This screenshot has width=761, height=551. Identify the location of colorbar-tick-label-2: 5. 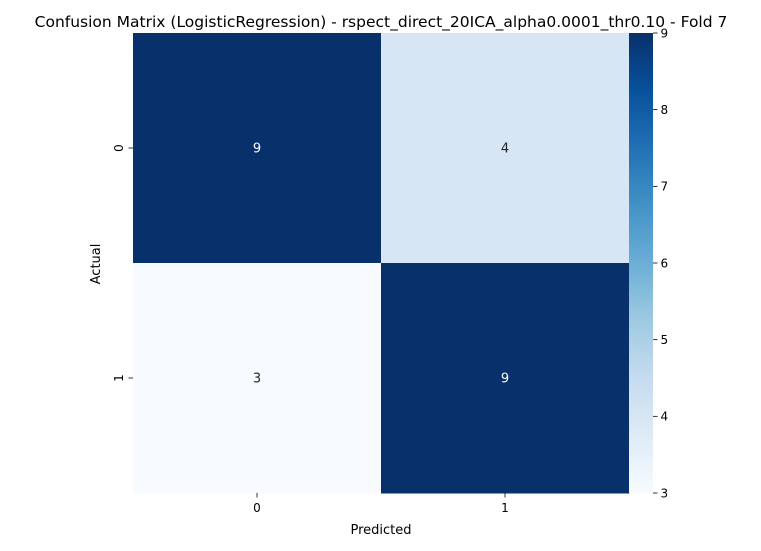
(665, 340).